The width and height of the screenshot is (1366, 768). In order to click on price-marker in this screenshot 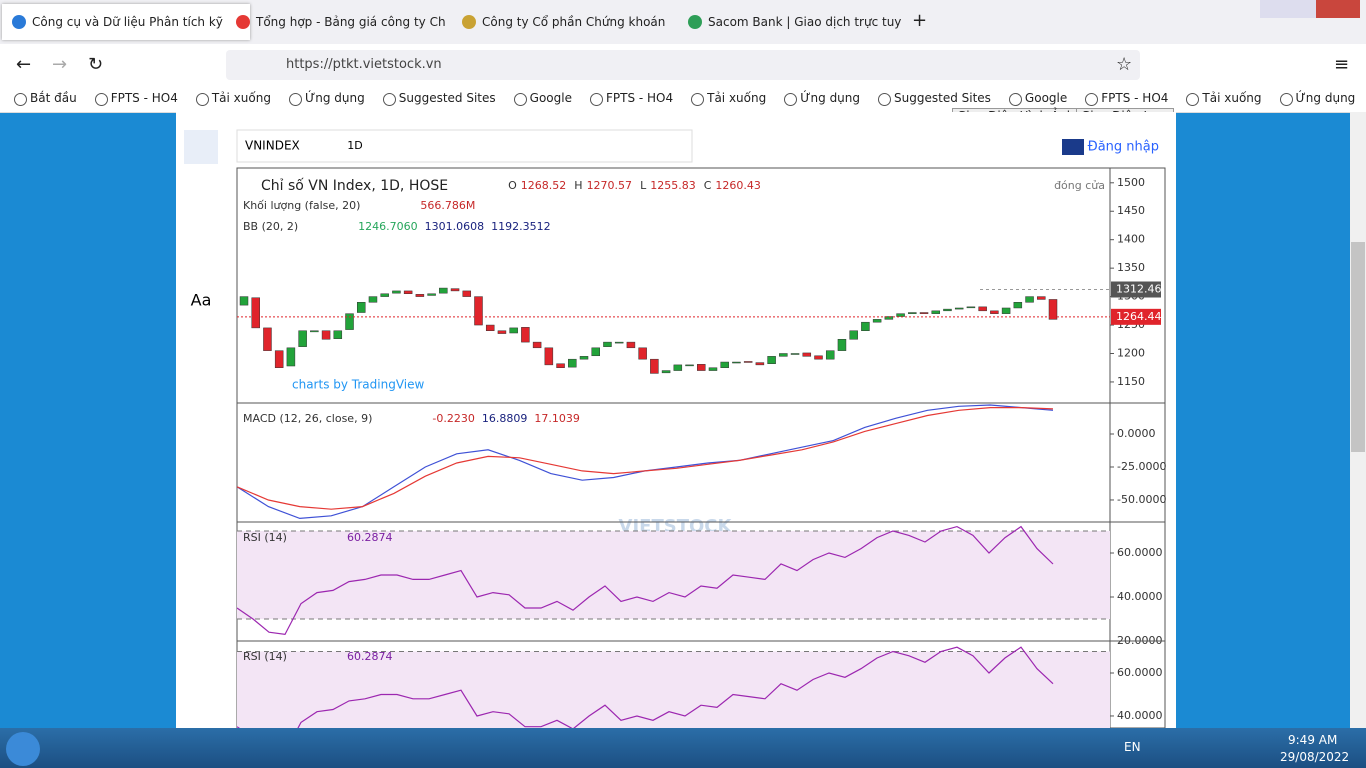, I will do `click(1136, 316)`.